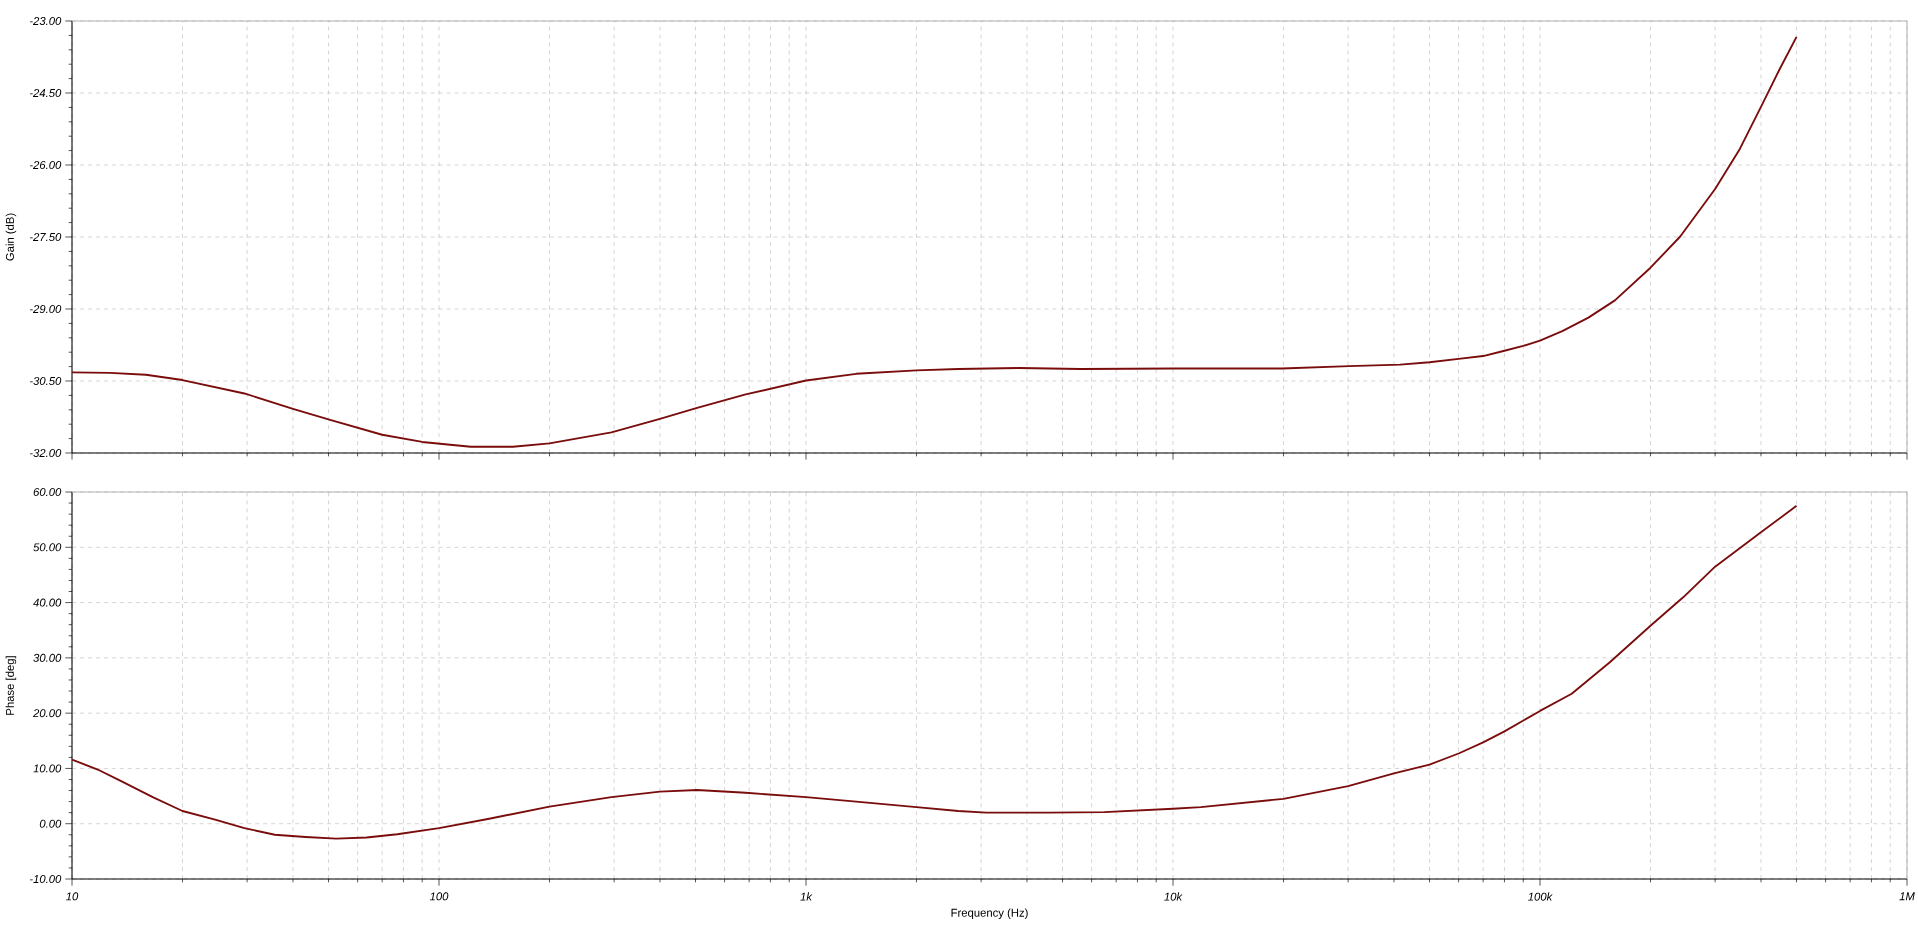 The image size is (1918, 940). Describe the element at coordinates (439, 896) in the screenshot. I see `x-tick-label: 100` at that location.